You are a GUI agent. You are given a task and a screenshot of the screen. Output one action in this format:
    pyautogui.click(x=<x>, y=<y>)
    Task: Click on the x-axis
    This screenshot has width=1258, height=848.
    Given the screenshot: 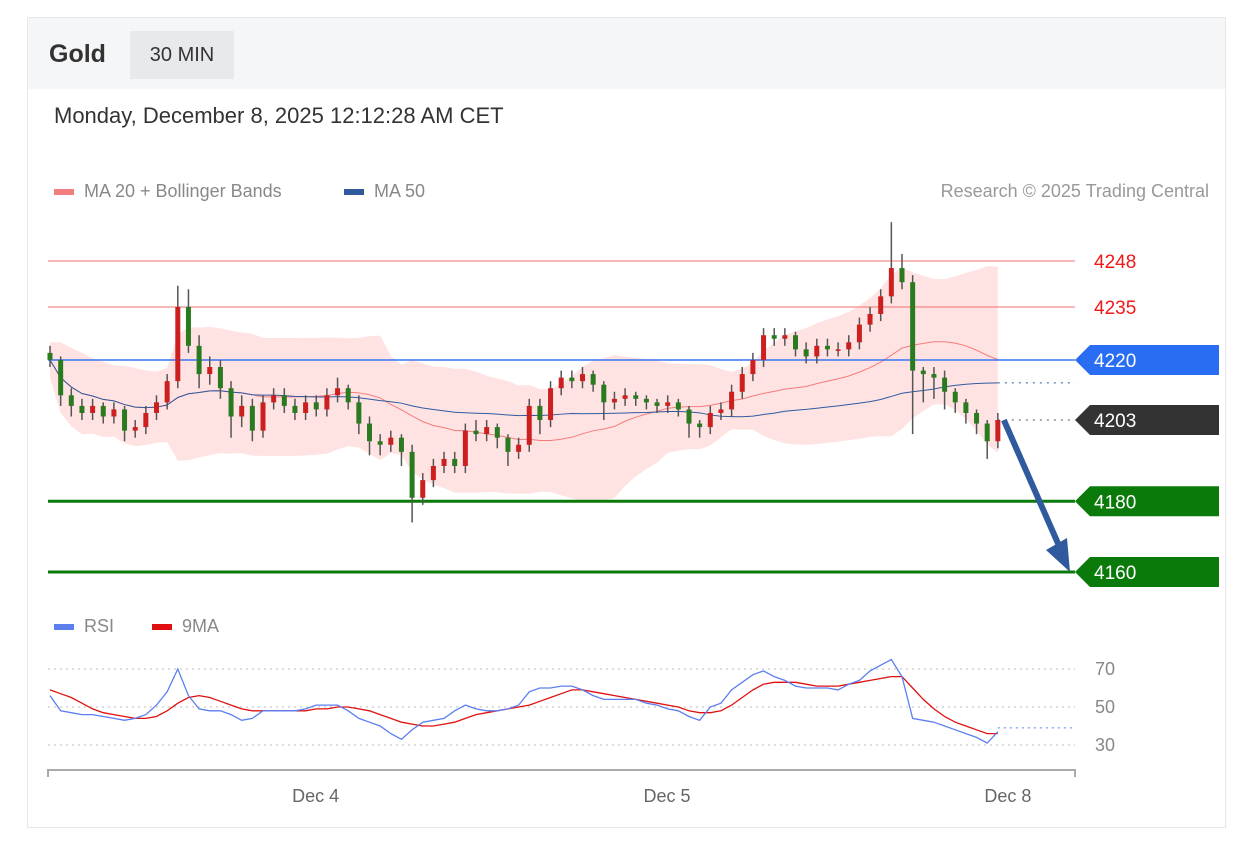 What is the action you would take?
    pyautogui.click(x=561, y=773)
    